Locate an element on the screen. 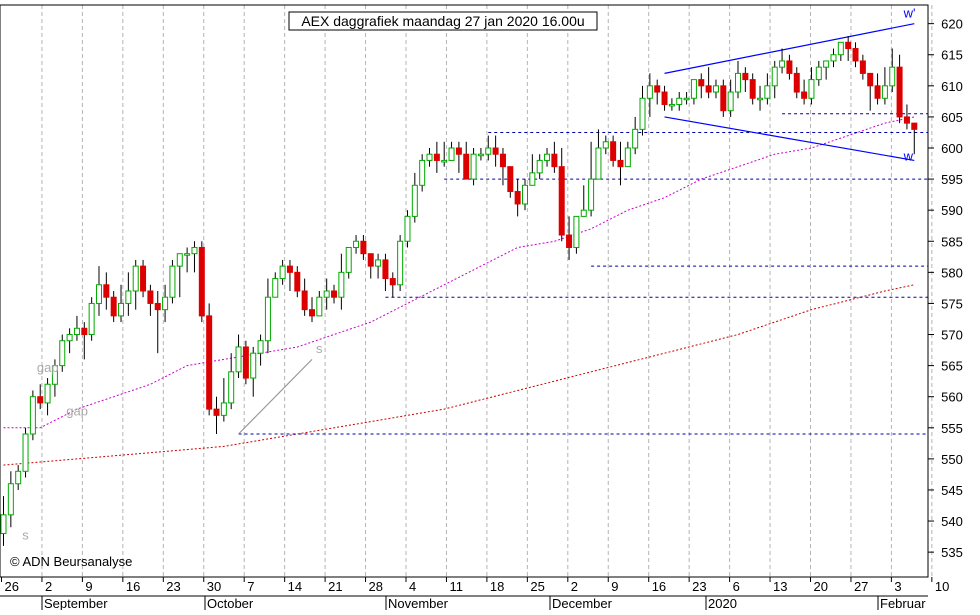 The width and height of the screenshot is (980, 615). y-tick-label: 550 is located at coordinates (952, 459).